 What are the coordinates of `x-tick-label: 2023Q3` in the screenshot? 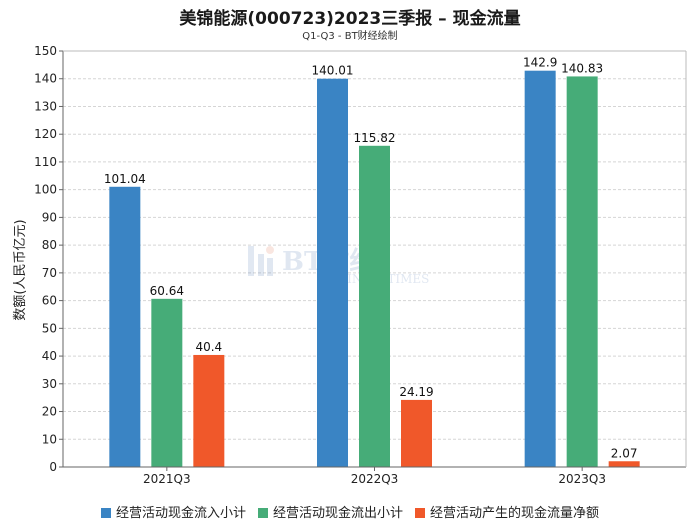 It's located at (582, 479).